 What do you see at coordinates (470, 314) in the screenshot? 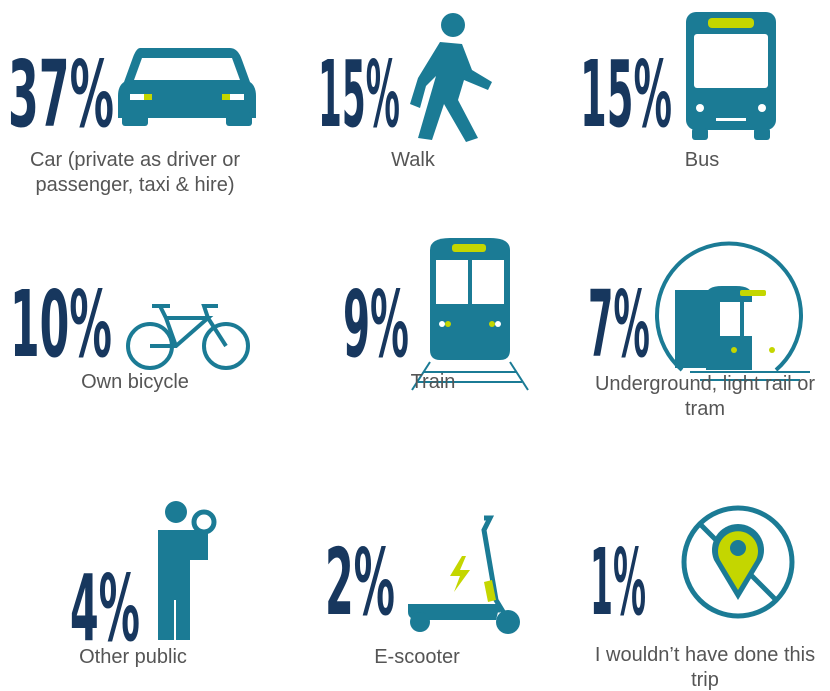
I see `train-icon` at bounding box center [470, 314].